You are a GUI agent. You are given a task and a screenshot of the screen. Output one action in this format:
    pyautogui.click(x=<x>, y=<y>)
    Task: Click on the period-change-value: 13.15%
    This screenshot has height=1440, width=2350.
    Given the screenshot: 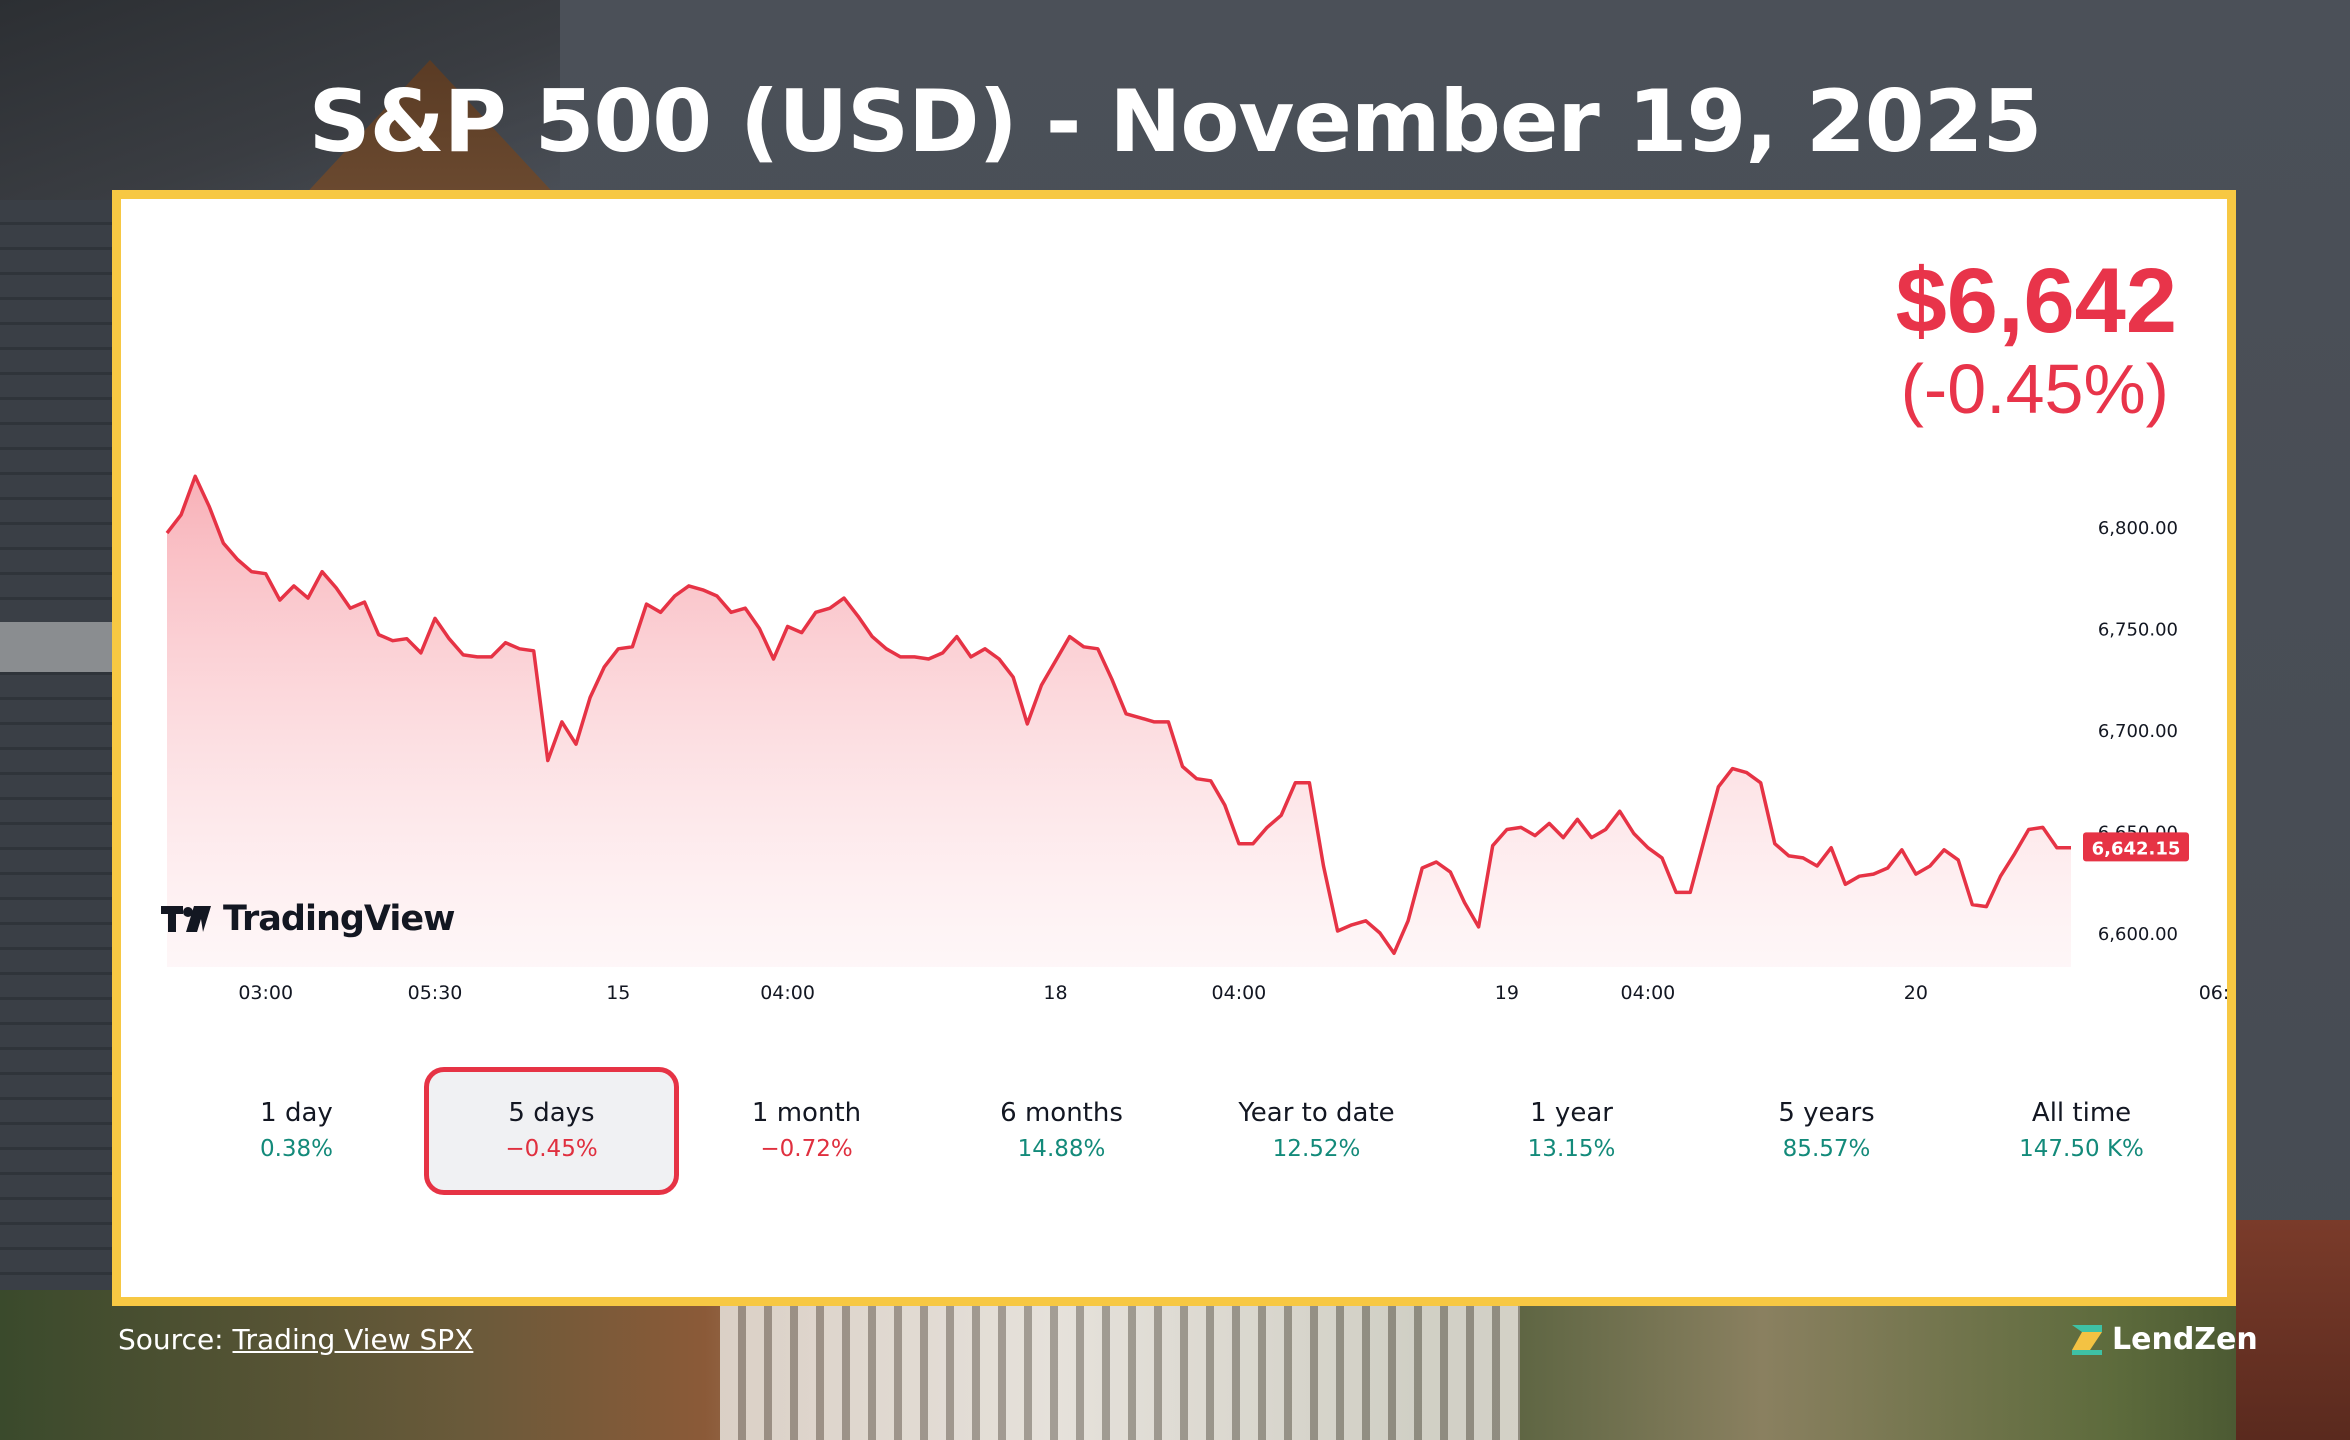 What is the action you would take?
    pyautogui.click(x=1571, y=1149)
    